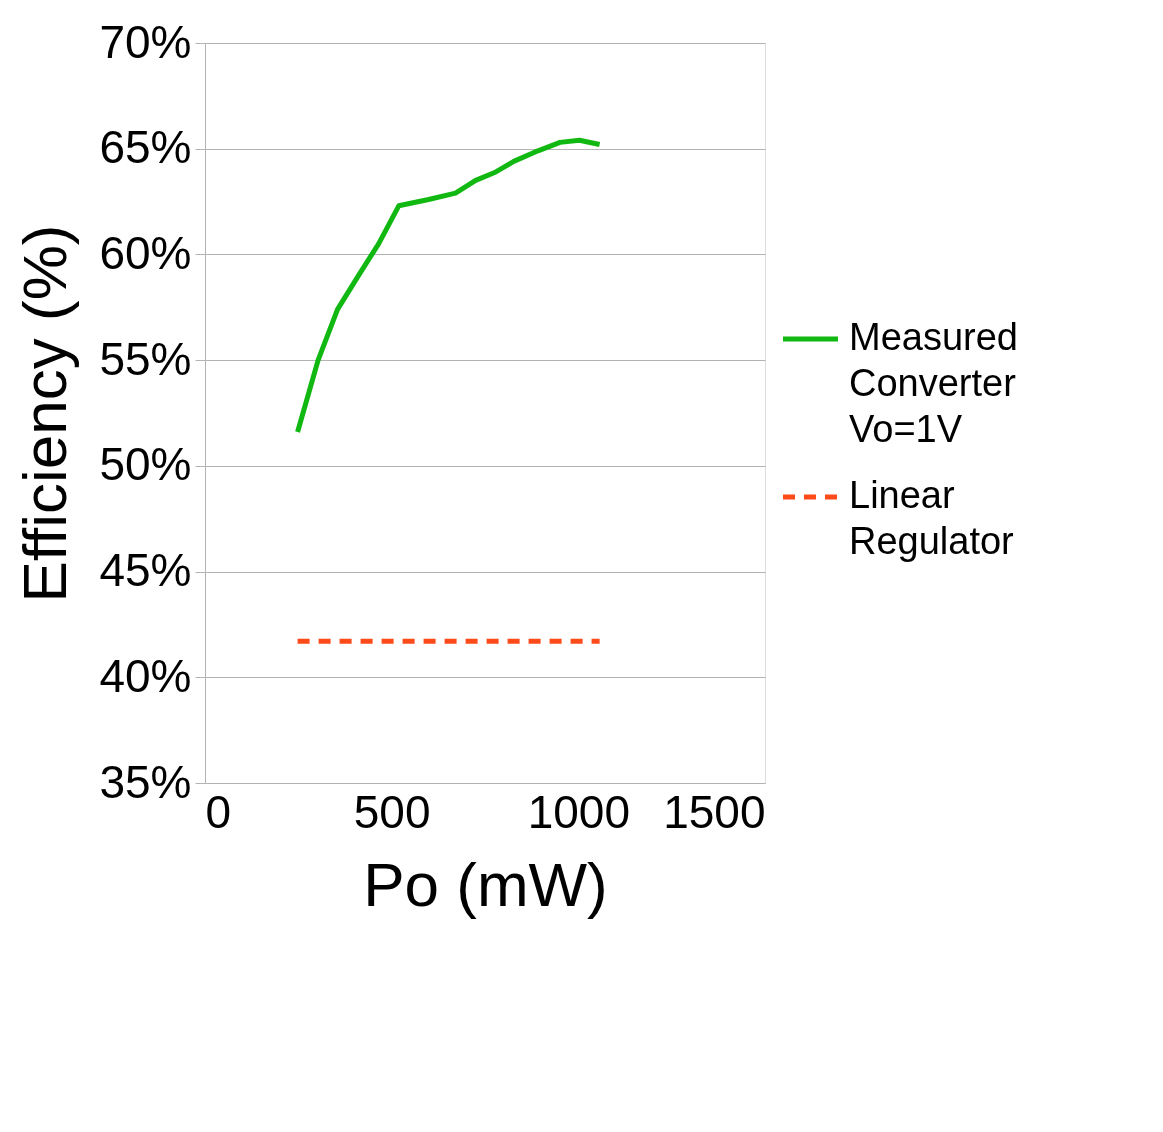 The width and height of the screenshot is (1163, 1132). Describe the element at coordinates (145, 570) in the screenshot. I see `y-tick-label: 45%` at that location.